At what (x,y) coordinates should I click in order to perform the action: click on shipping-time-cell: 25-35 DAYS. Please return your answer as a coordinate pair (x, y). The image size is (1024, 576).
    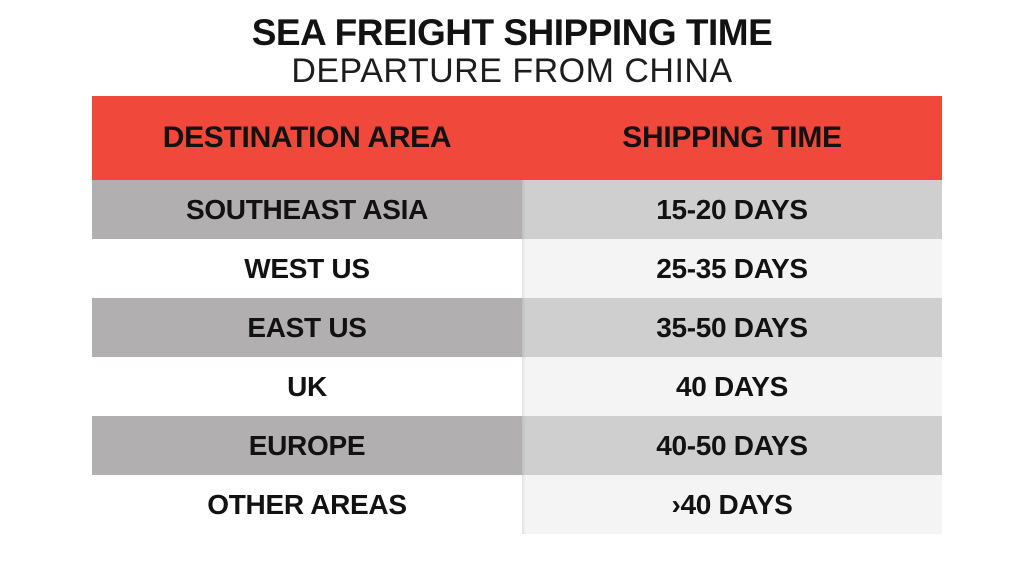
    Looking at the image, I should click on (732, 268).